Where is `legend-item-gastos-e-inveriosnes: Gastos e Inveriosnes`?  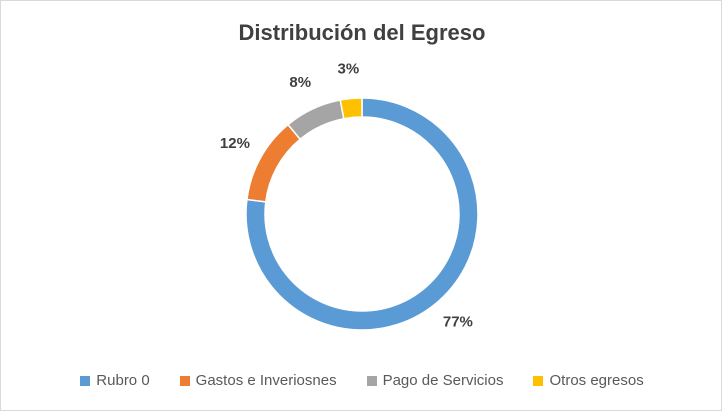 legend-item-gastos-e-inveriosnes: Gastos e Inveriosnes is located at coordinates (258, 380).